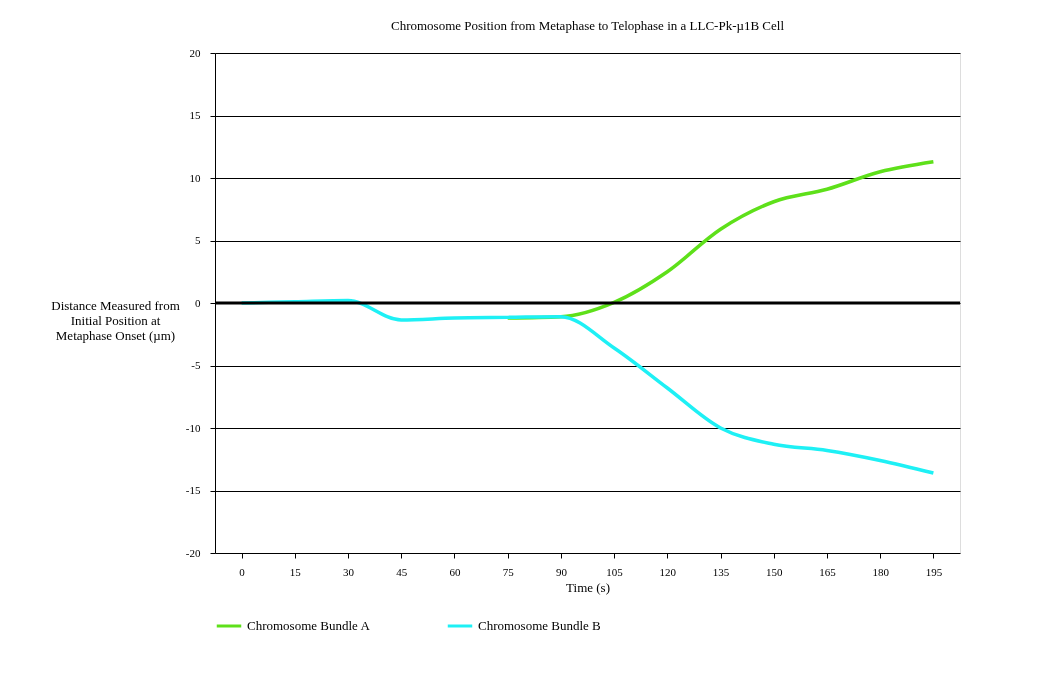  Describe the element at coordinates (349, 571) in the screenshot. I see `x-tick-label: 30` at that location.